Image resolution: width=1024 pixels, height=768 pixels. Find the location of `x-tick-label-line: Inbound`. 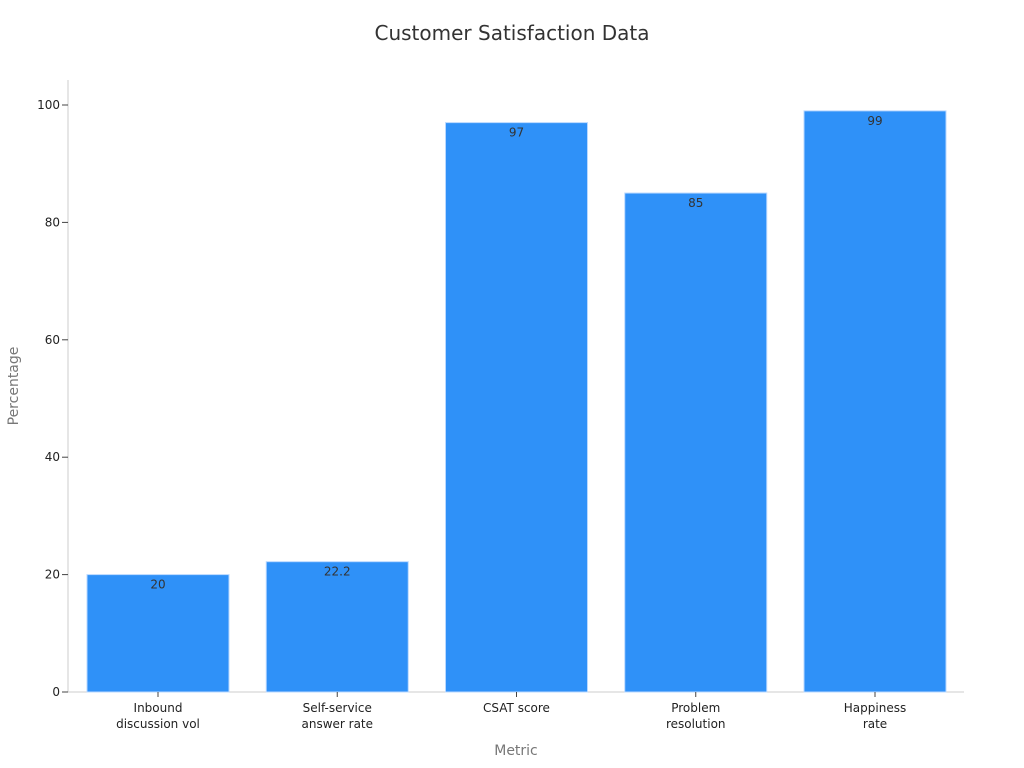

x-tick-label-line: Inbound is located at coordinates (158, 708).